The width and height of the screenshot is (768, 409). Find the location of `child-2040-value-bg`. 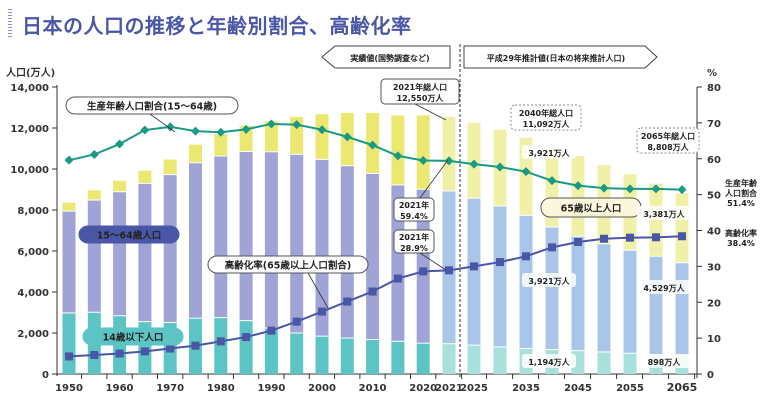

child-2040-value-bg is located at coordinates (549, 361).